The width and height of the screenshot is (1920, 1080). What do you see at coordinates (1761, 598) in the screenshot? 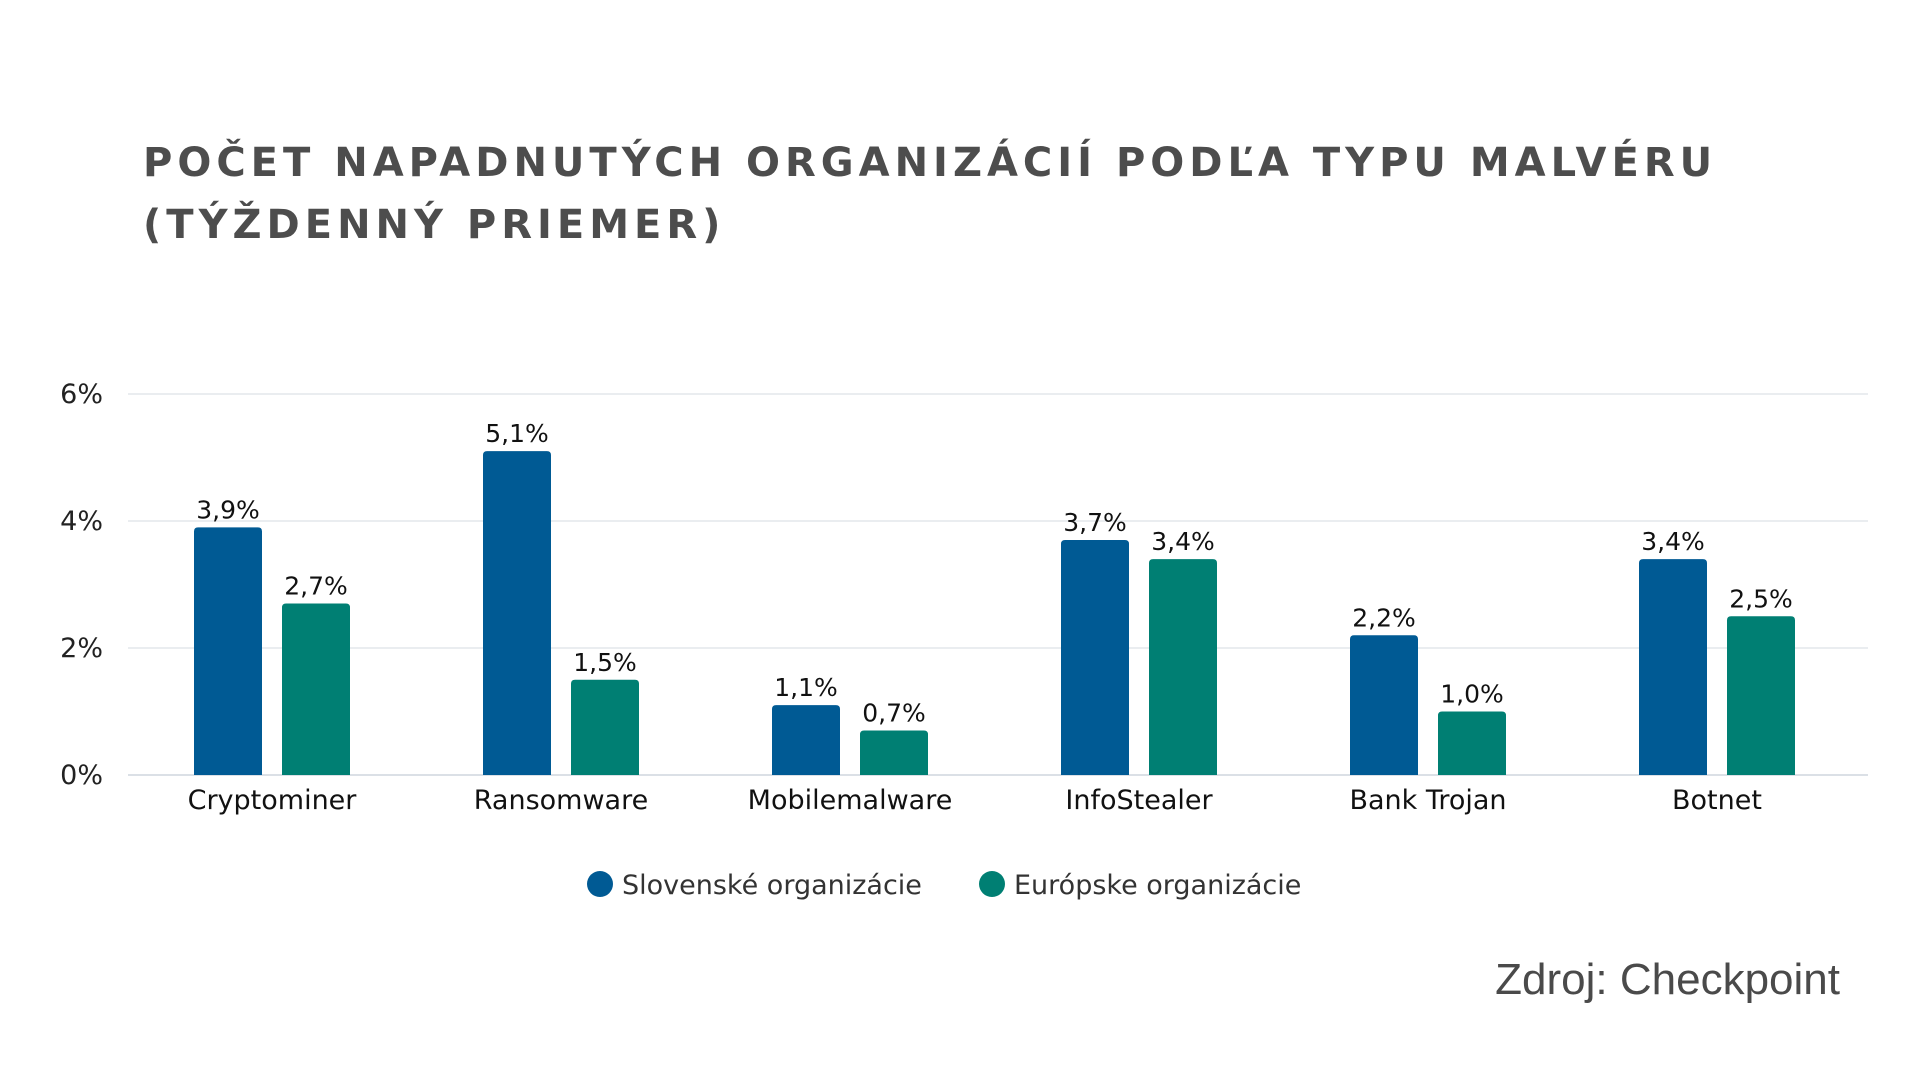
I see `data-label: 2,5%` at bounding box center [1761, 598].